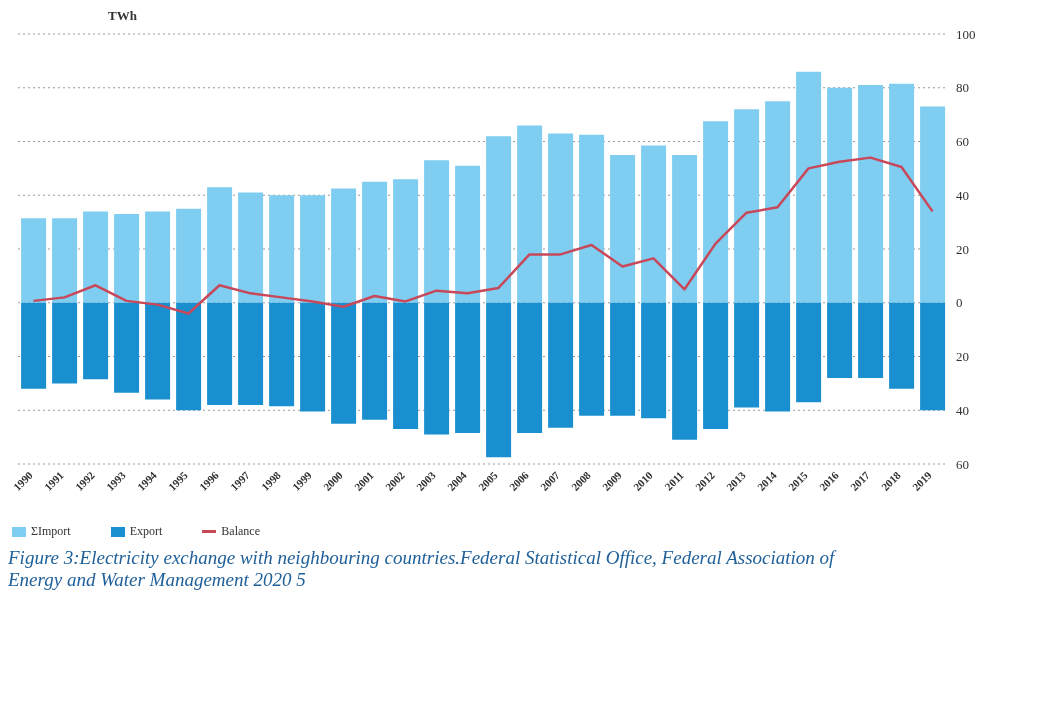 This screenshot has height=702, width=1042. What do you see at coordinates (50, 531) in the screenshot?
I see `legend-label: ΣImport` at bounding box center [50, 531].